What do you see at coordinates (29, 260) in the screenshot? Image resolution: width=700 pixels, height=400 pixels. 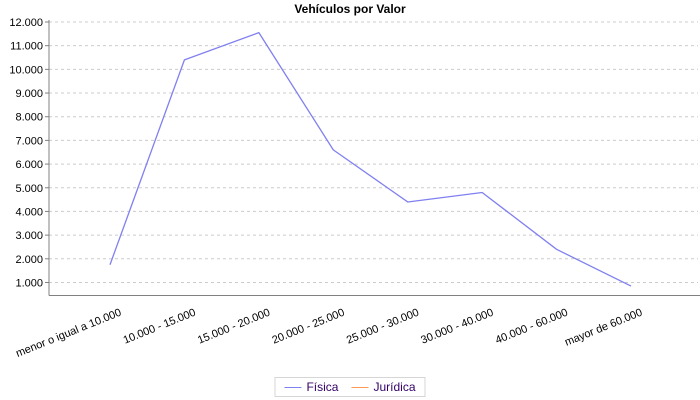 I see `svg-text: 2.000` at bounding box center [29, 260].